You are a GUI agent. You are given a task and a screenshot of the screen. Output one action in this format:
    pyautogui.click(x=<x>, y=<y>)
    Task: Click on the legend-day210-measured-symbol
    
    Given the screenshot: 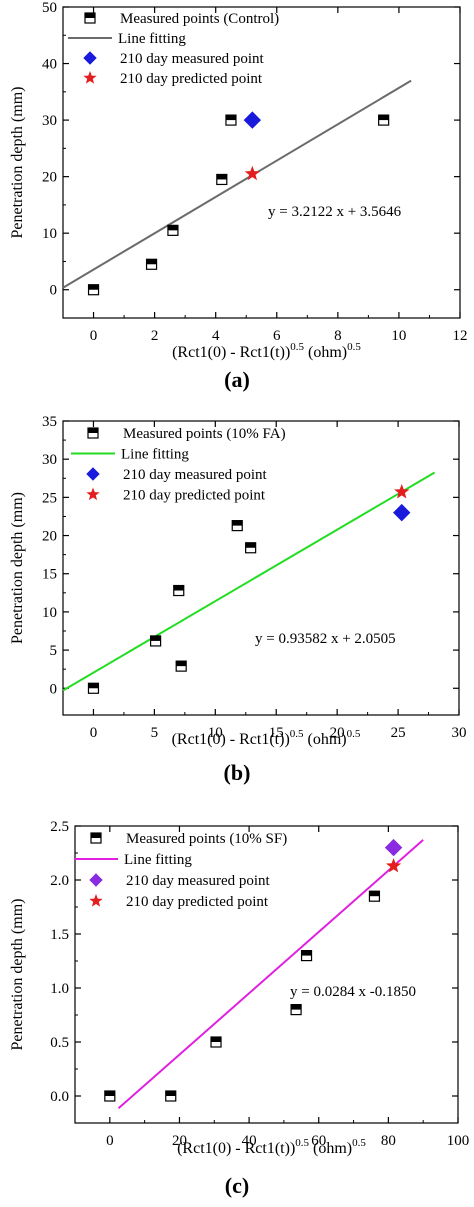 What is the action you would take?
    pyautogui.click(x=90, y=58)
    